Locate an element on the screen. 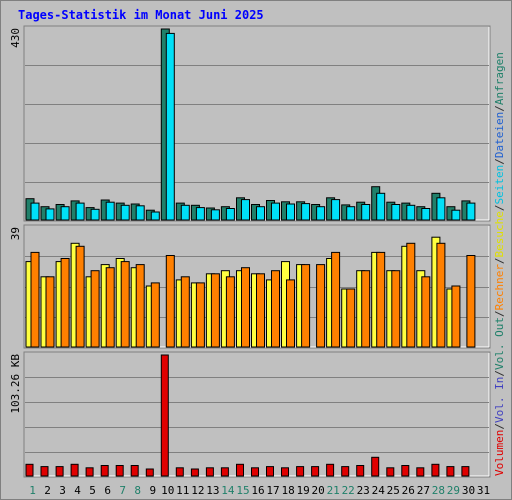 The height and width of the screenshot is (500, 512). x-tick-label-day-21: 21 is located at coordinates (333, 490).